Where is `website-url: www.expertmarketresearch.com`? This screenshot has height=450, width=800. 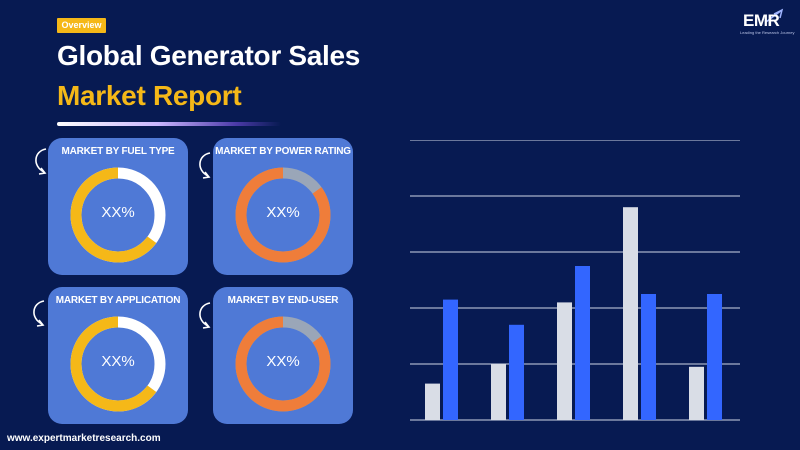
website-url: www.expertmarketresearch.com is located at coordinates (84, 438).